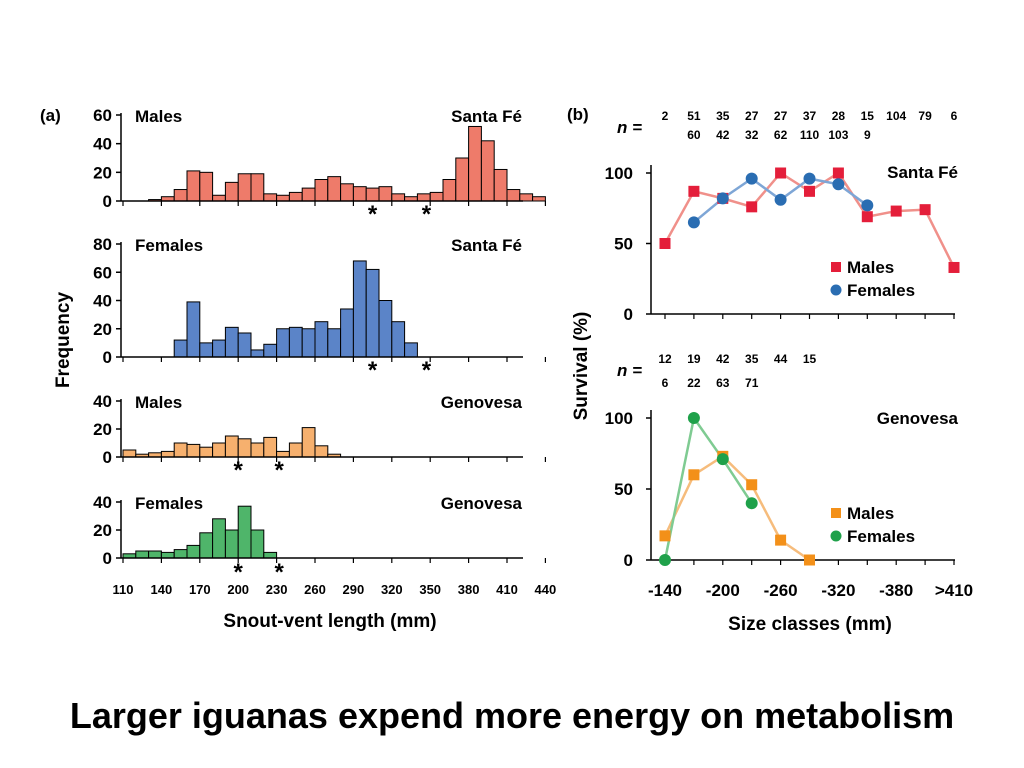  I want to click on x-tick-label: 110, so click(123, 589).